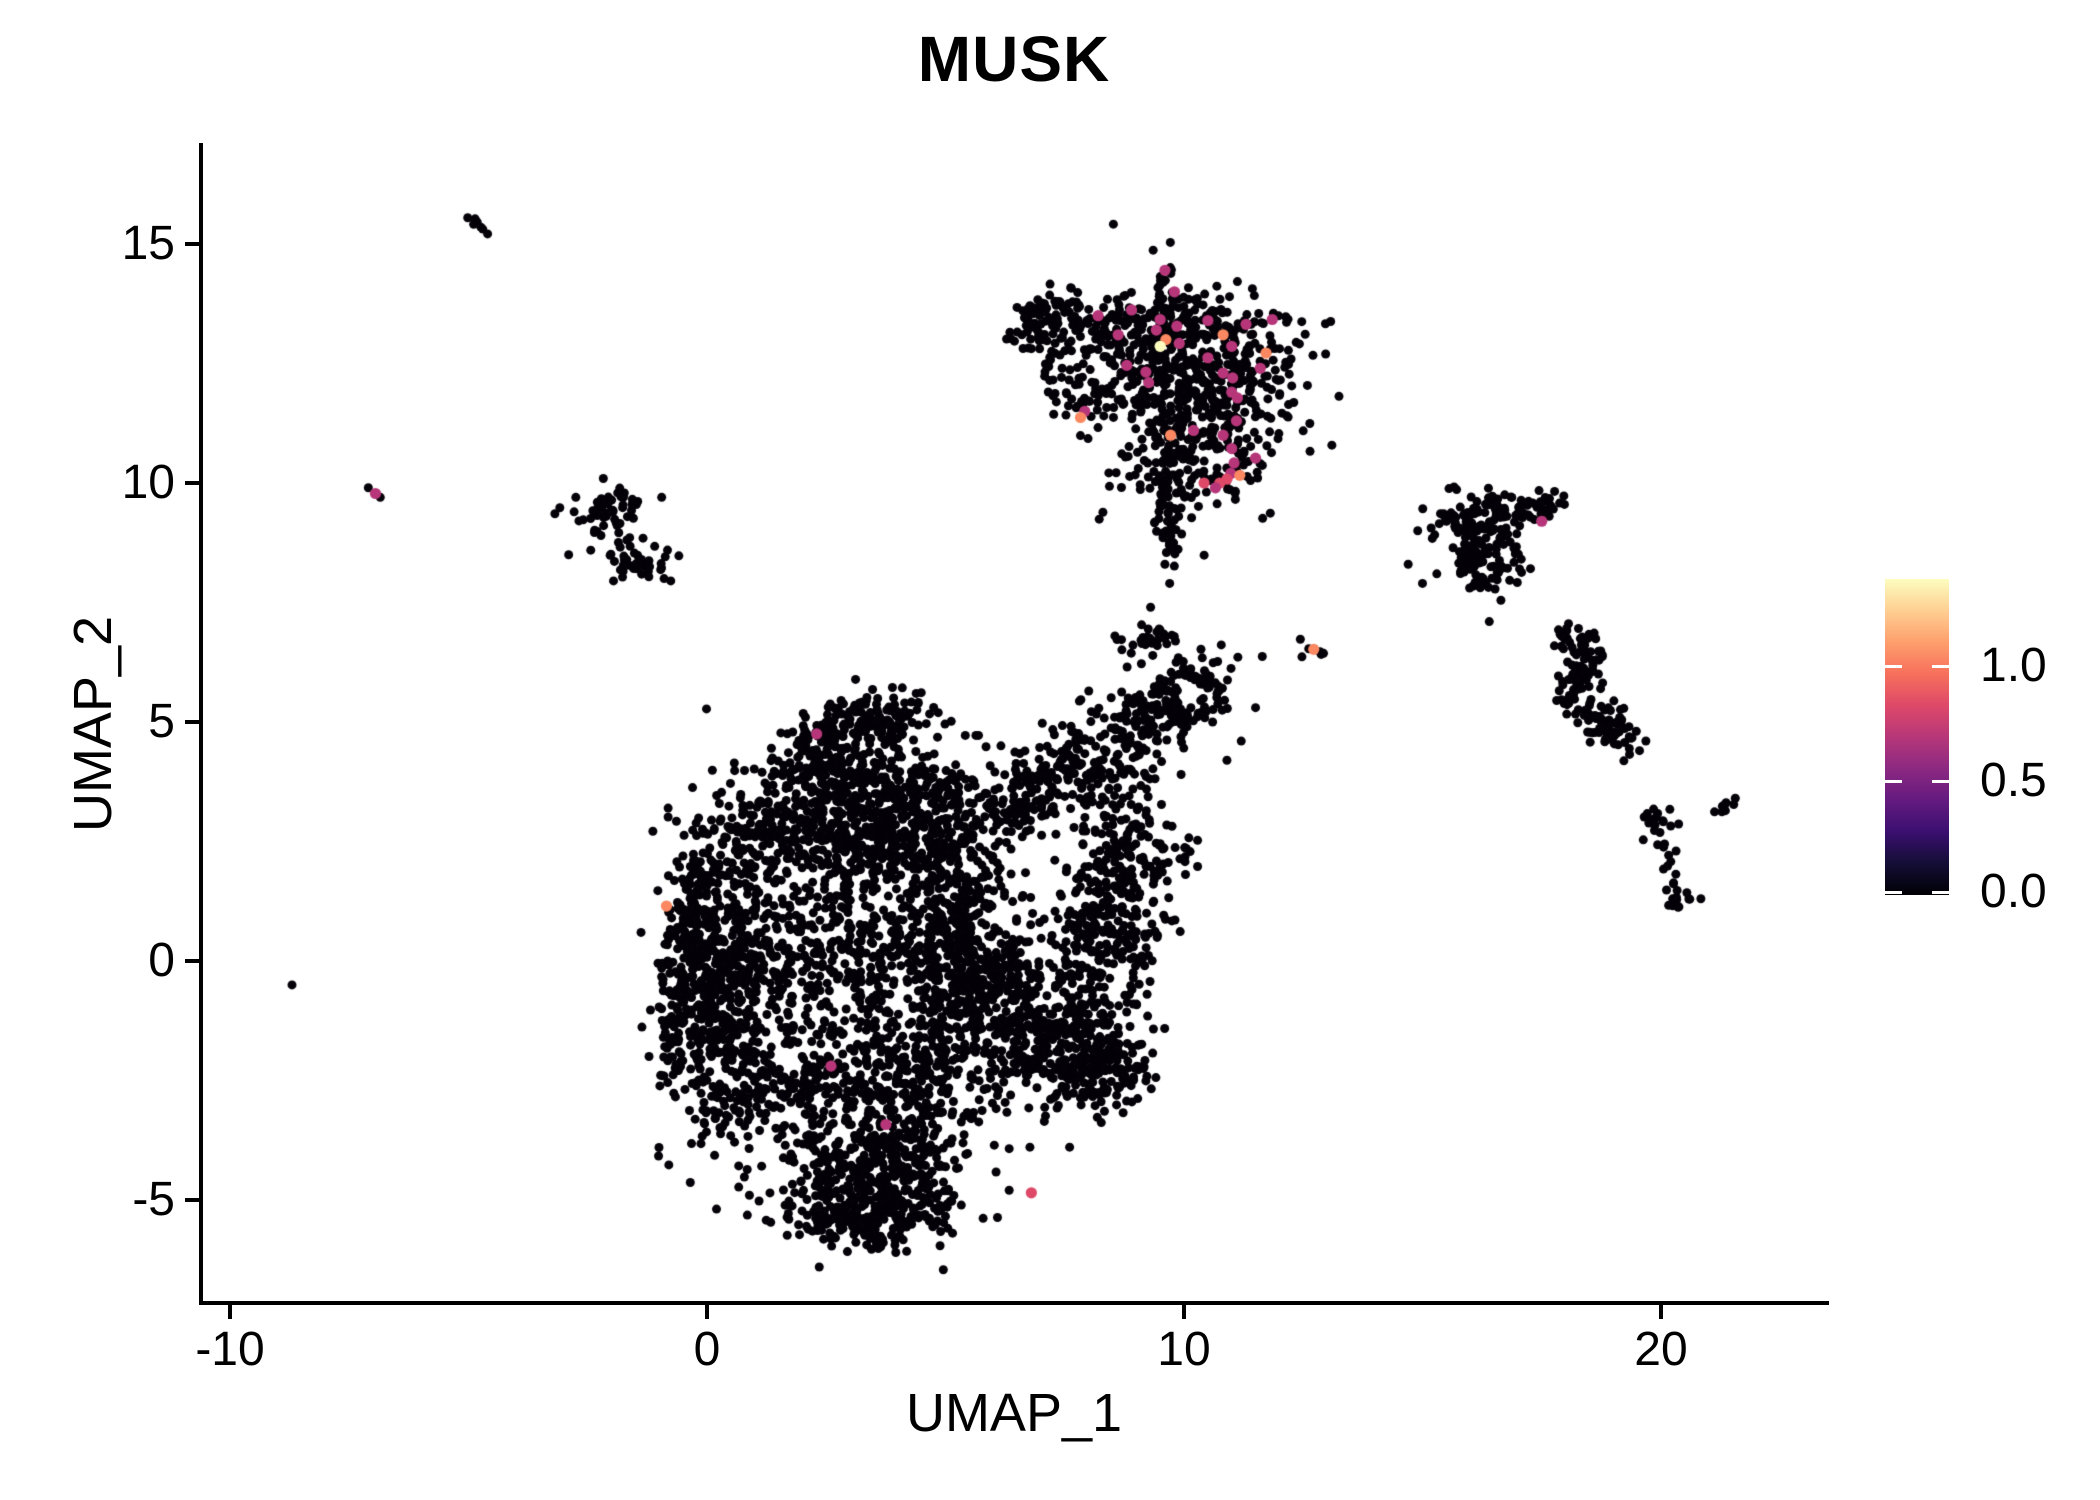 The height and width of the screenshot is (1500, 2100). What do you see at coordinates (707, 1349) in the screenshot?
I see `x-tick-label: 0` at bounding box center [707, 1349].